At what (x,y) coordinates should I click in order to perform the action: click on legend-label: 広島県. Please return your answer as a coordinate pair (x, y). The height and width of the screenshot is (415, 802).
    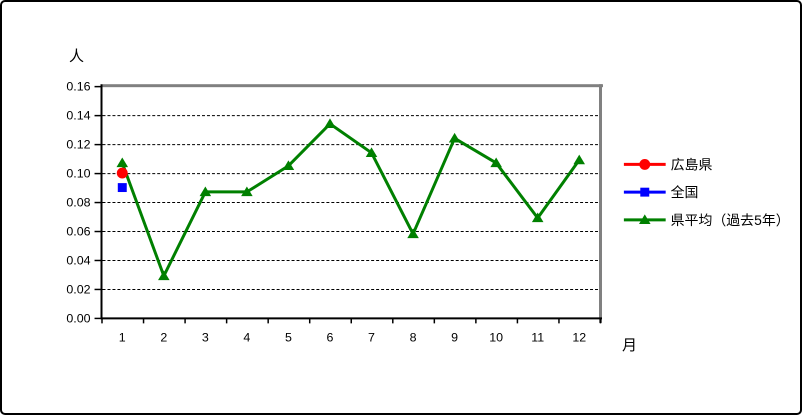
    Looking at the image, I should click on (692, 164).